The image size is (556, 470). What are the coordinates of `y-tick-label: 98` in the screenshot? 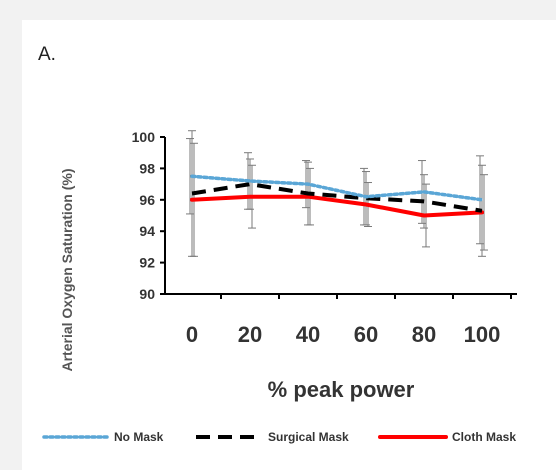 It's located at (147, 168).